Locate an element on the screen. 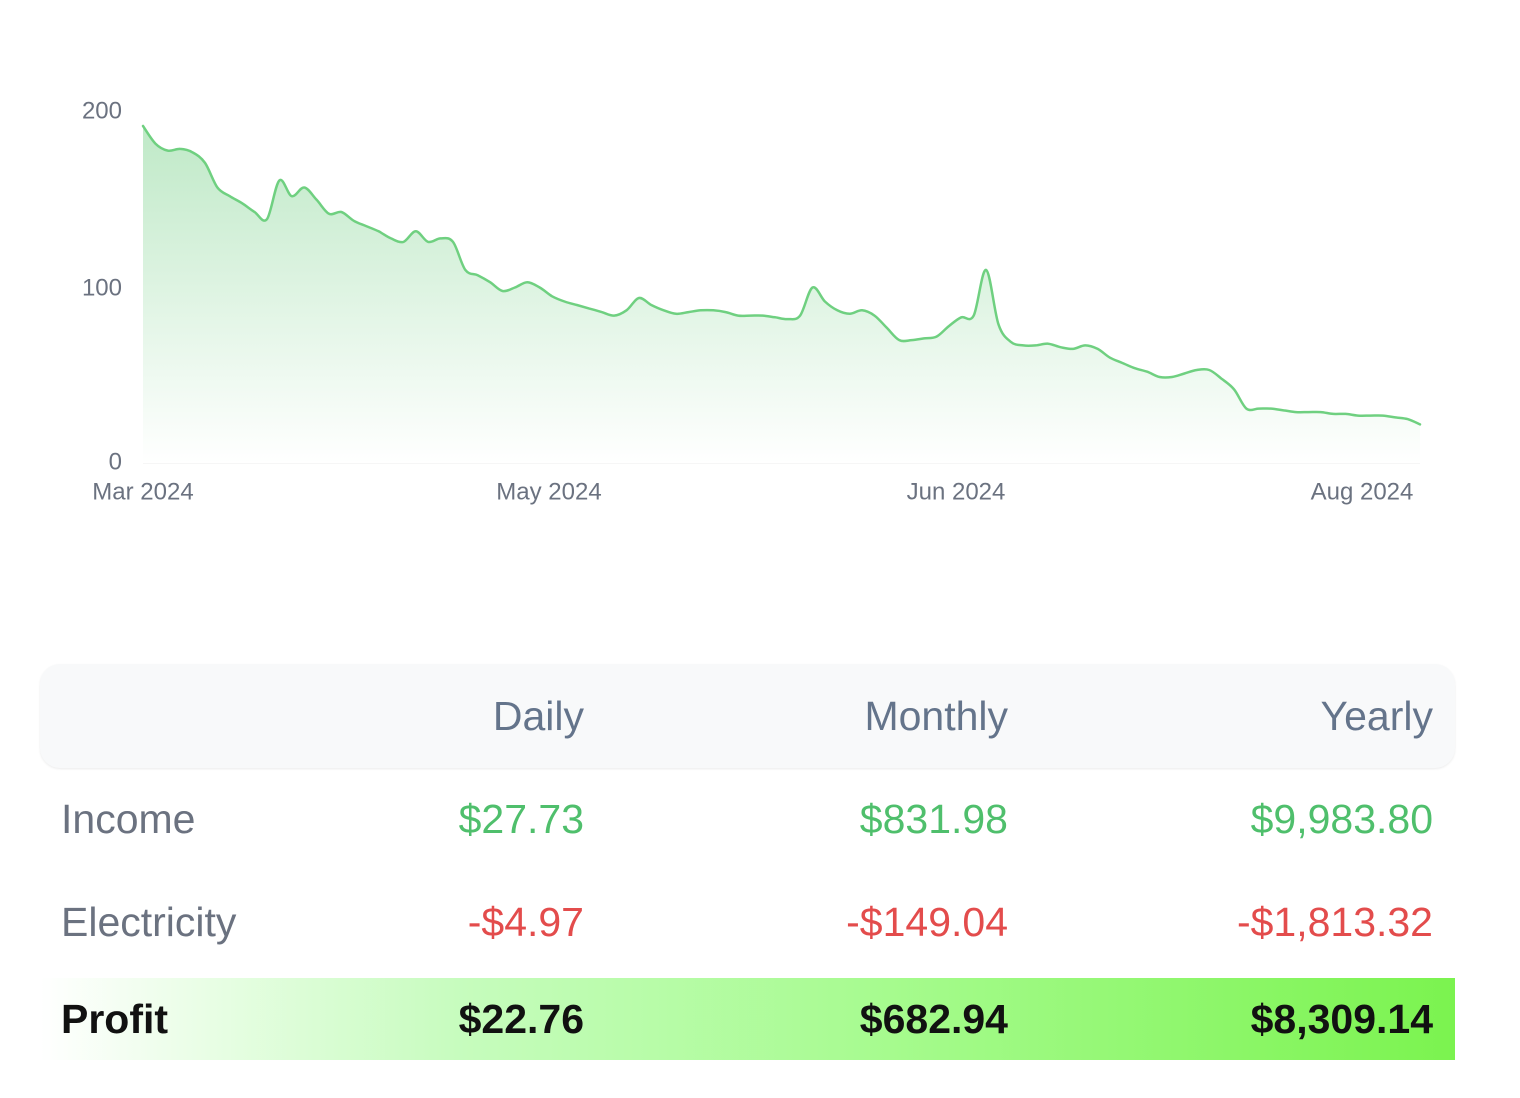 The height and width of the screenshot is (1098, 1520). x-tick-label: Mar 2024 is located at coordinates (142, 491).